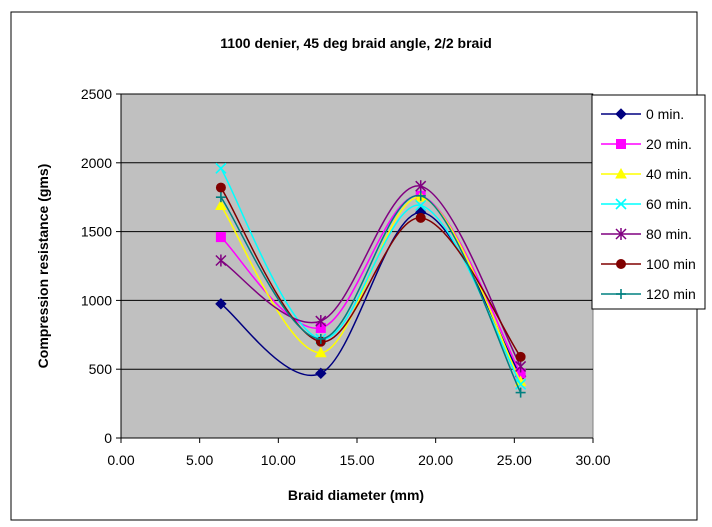  What do you see at coordinates (669, 234) in the screenshot?
I see `legend-label: 80 min.` at bounding box center [669, 234].